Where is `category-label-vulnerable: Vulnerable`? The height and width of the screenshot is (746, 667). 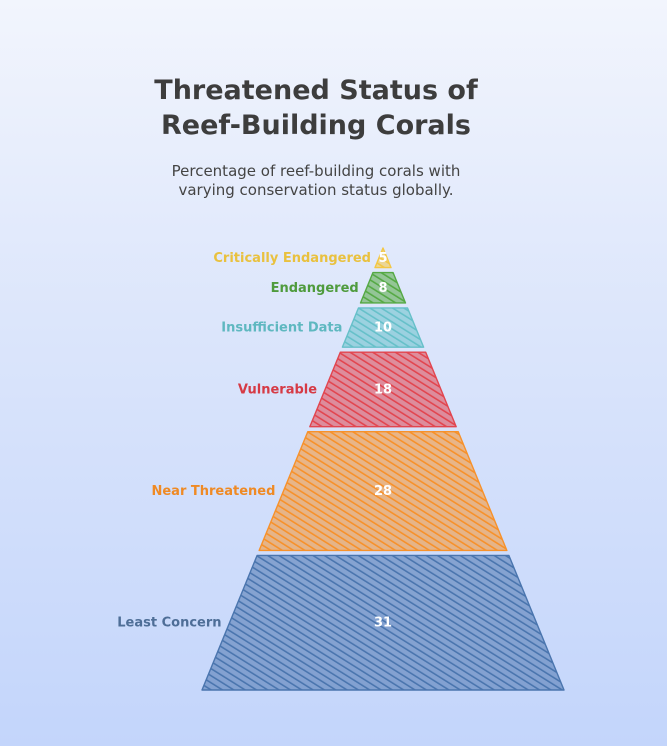 category-label-vulnerable: Vulnerable is located at coordinates (277, 389).